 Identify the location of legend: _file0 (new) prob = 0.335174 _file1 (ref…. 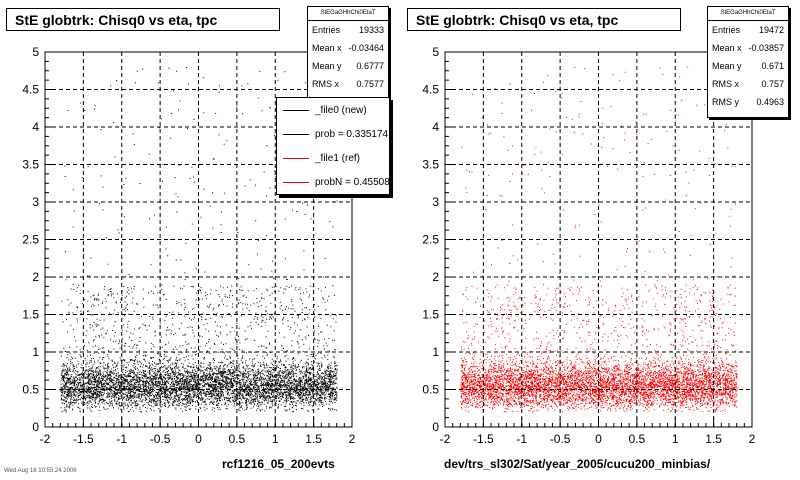
(333, 146).